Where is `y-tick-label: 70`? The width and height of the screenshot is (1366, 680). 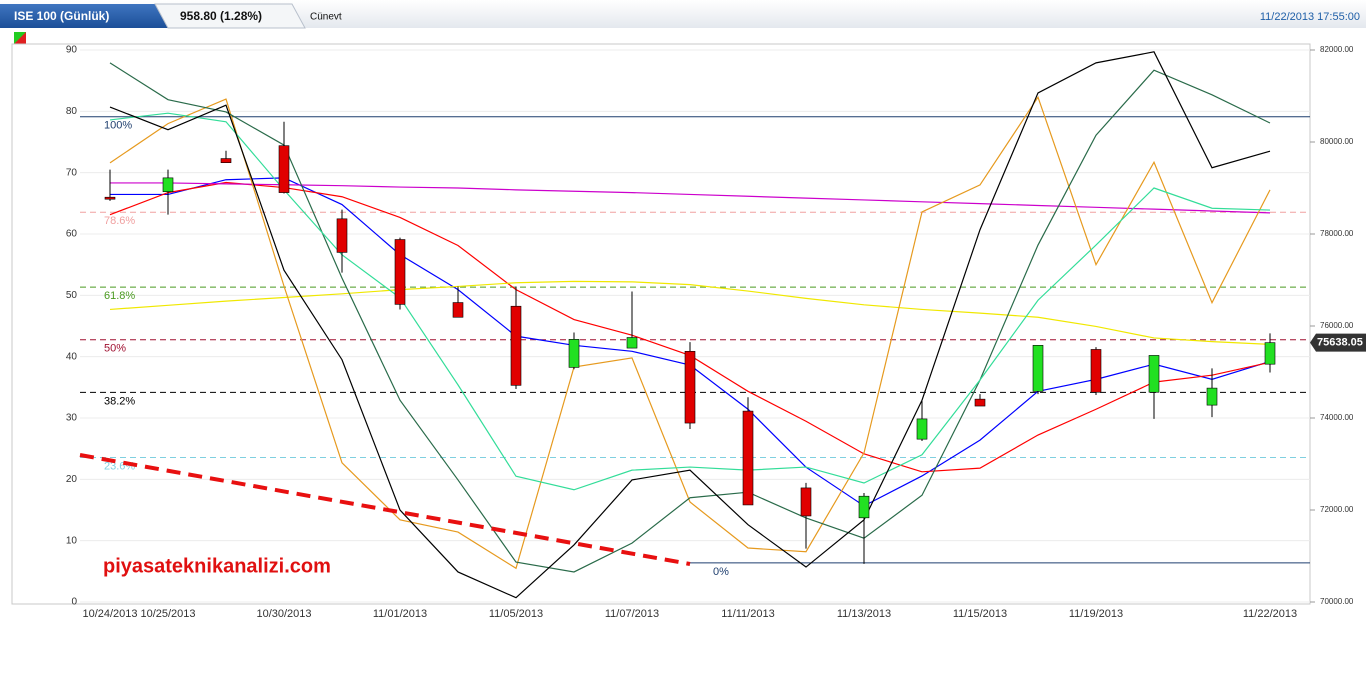
y-tick-label: 70 is located at coordinates (72, 172).